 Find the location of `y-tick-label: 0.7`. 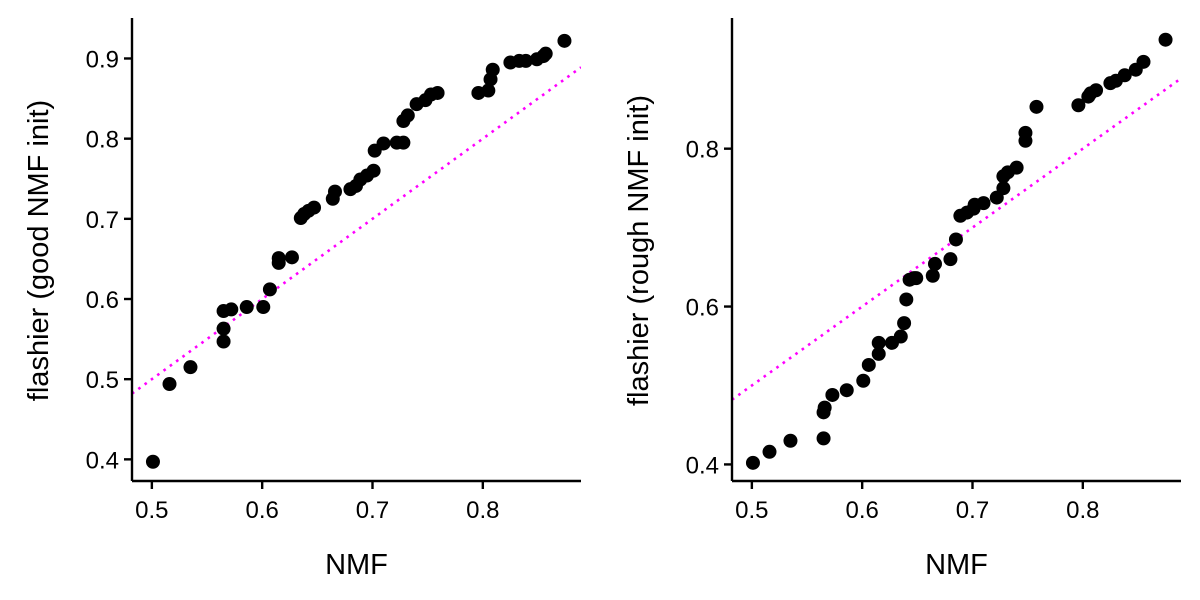

y-tick-label: 0.7 is located at coordinates (102, 220).